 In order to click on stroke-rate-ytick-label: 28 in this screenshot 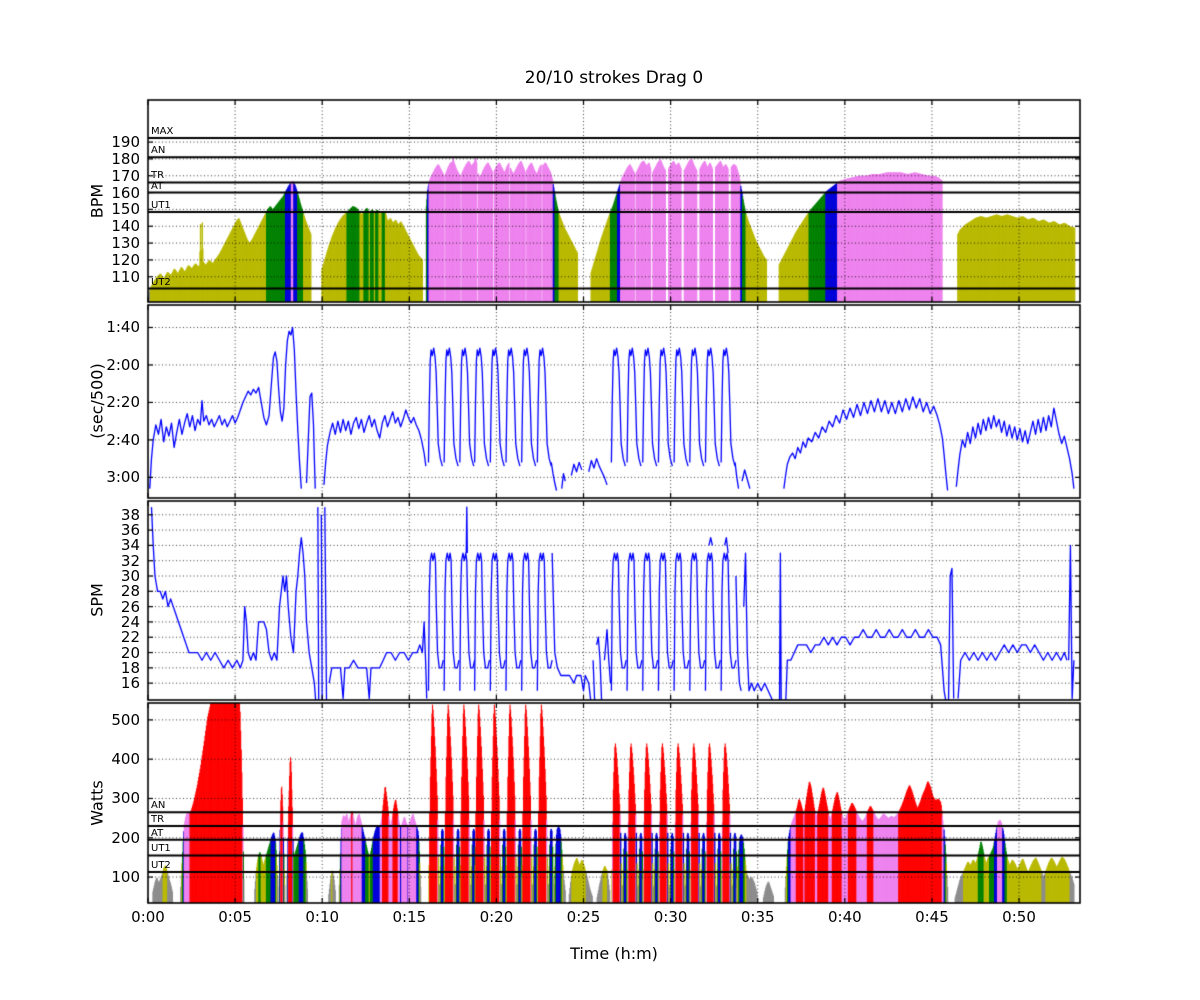, I will do `click(130, 591)`.